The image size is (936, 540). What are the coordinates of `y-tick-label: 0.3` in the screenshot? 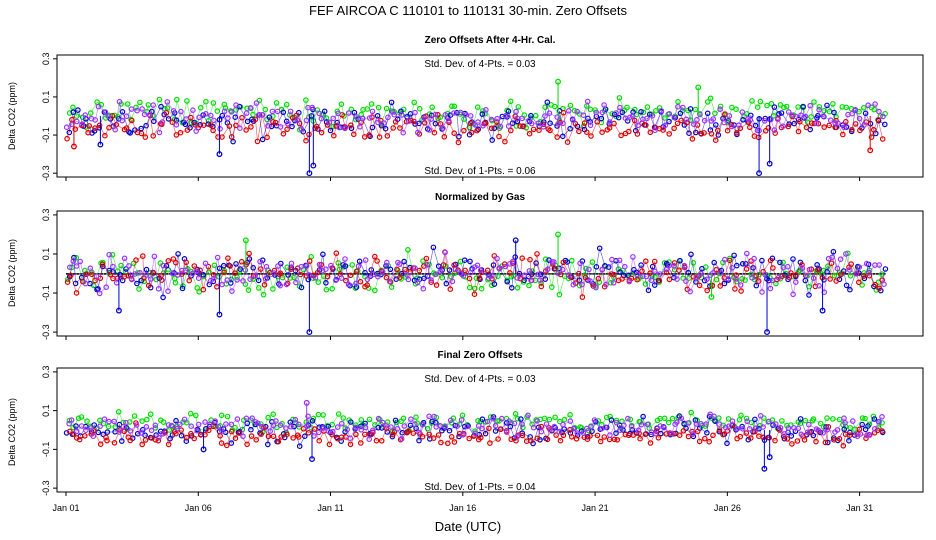 It's located at (46, 59).